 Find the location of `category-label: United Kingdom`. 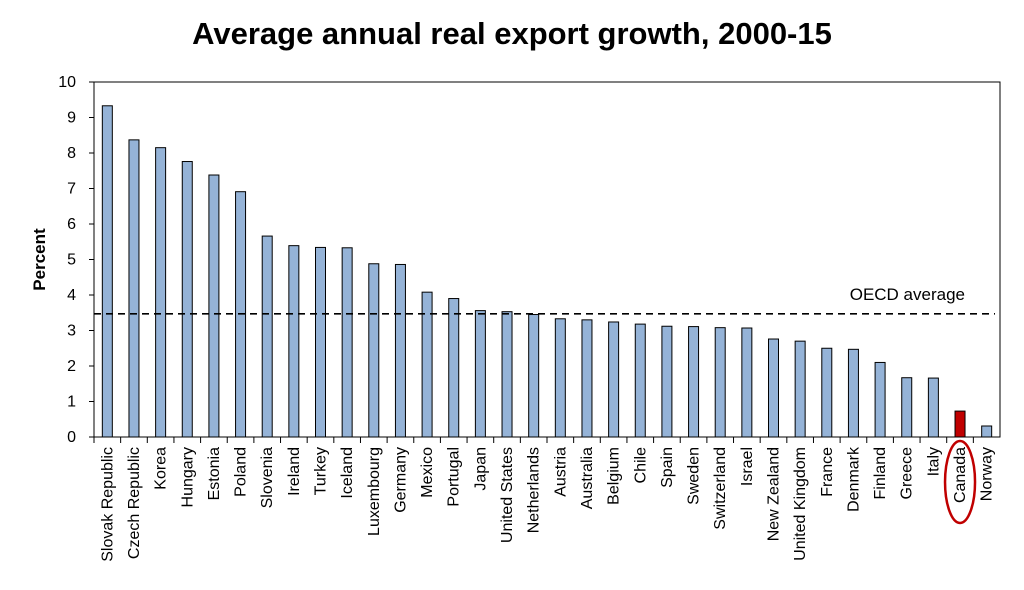

category-label: United Kingdom is located at coordinates (800, 504).